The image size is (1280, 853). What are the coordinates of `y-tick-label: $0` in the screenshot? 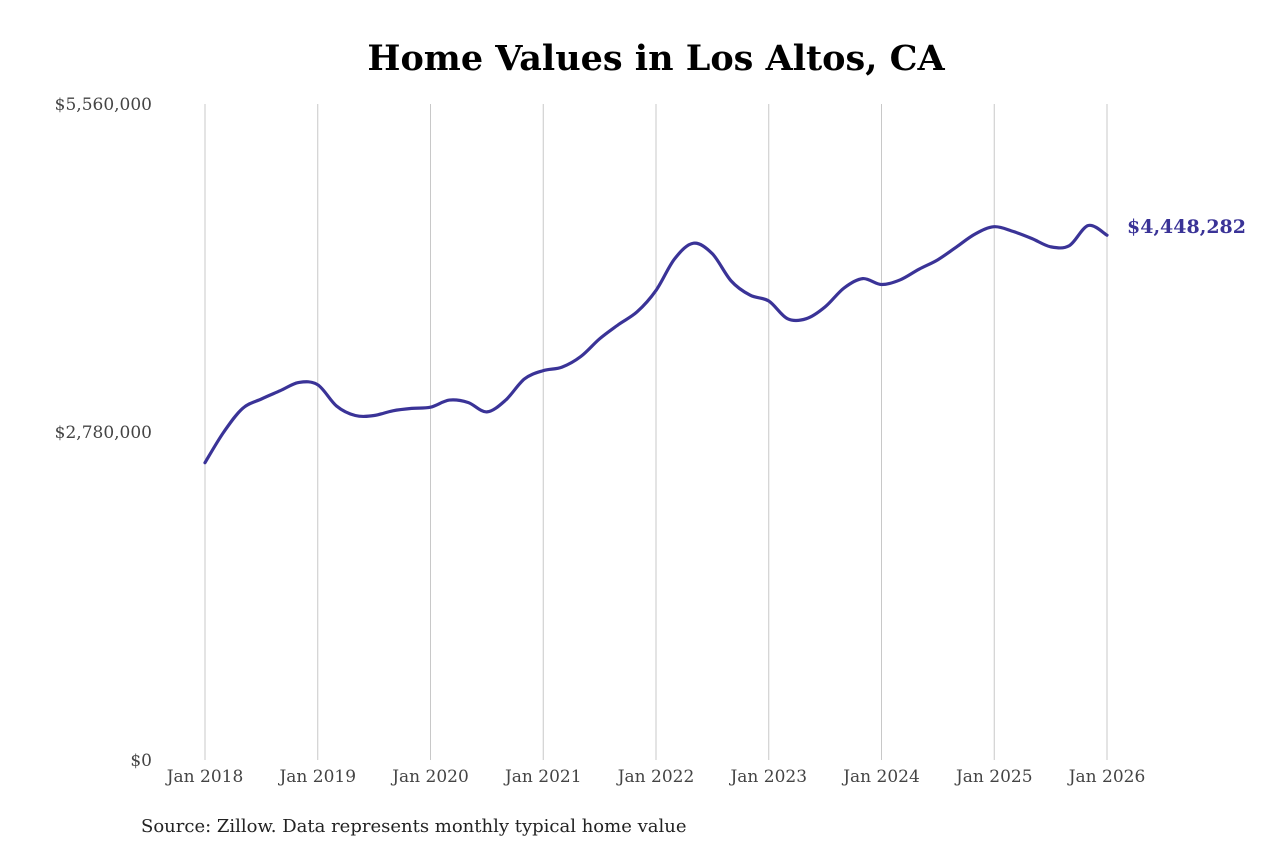 It's located at (141, 761).